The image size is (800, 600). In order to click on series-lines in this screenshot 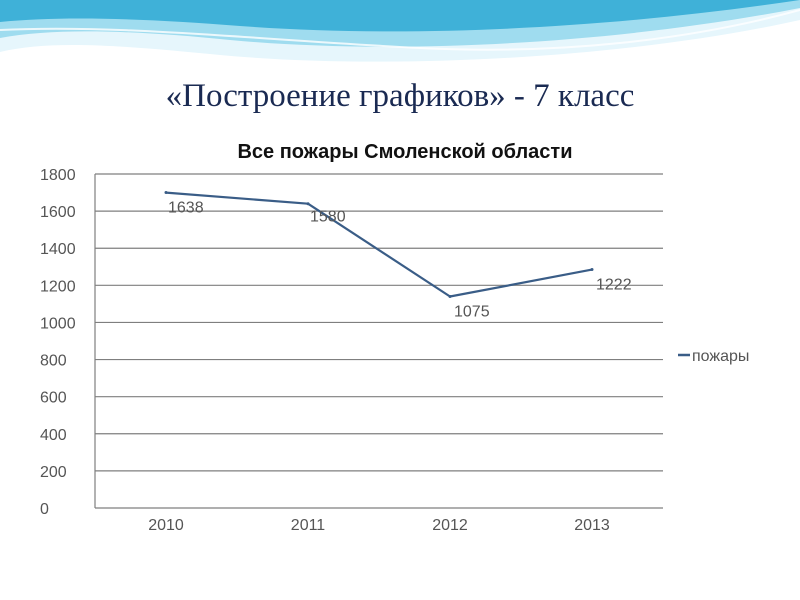, I will do `click(379, 244)`.